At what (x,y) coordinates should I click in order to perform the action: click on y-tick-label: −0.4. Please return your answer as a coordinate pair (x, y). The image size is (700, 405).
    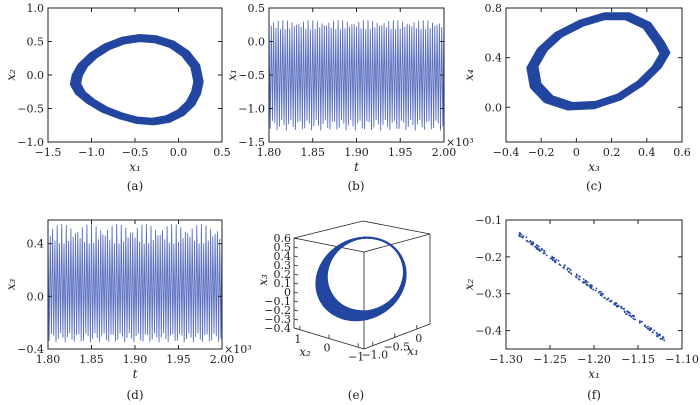
    Looking at the image, I should click on (488, 331).